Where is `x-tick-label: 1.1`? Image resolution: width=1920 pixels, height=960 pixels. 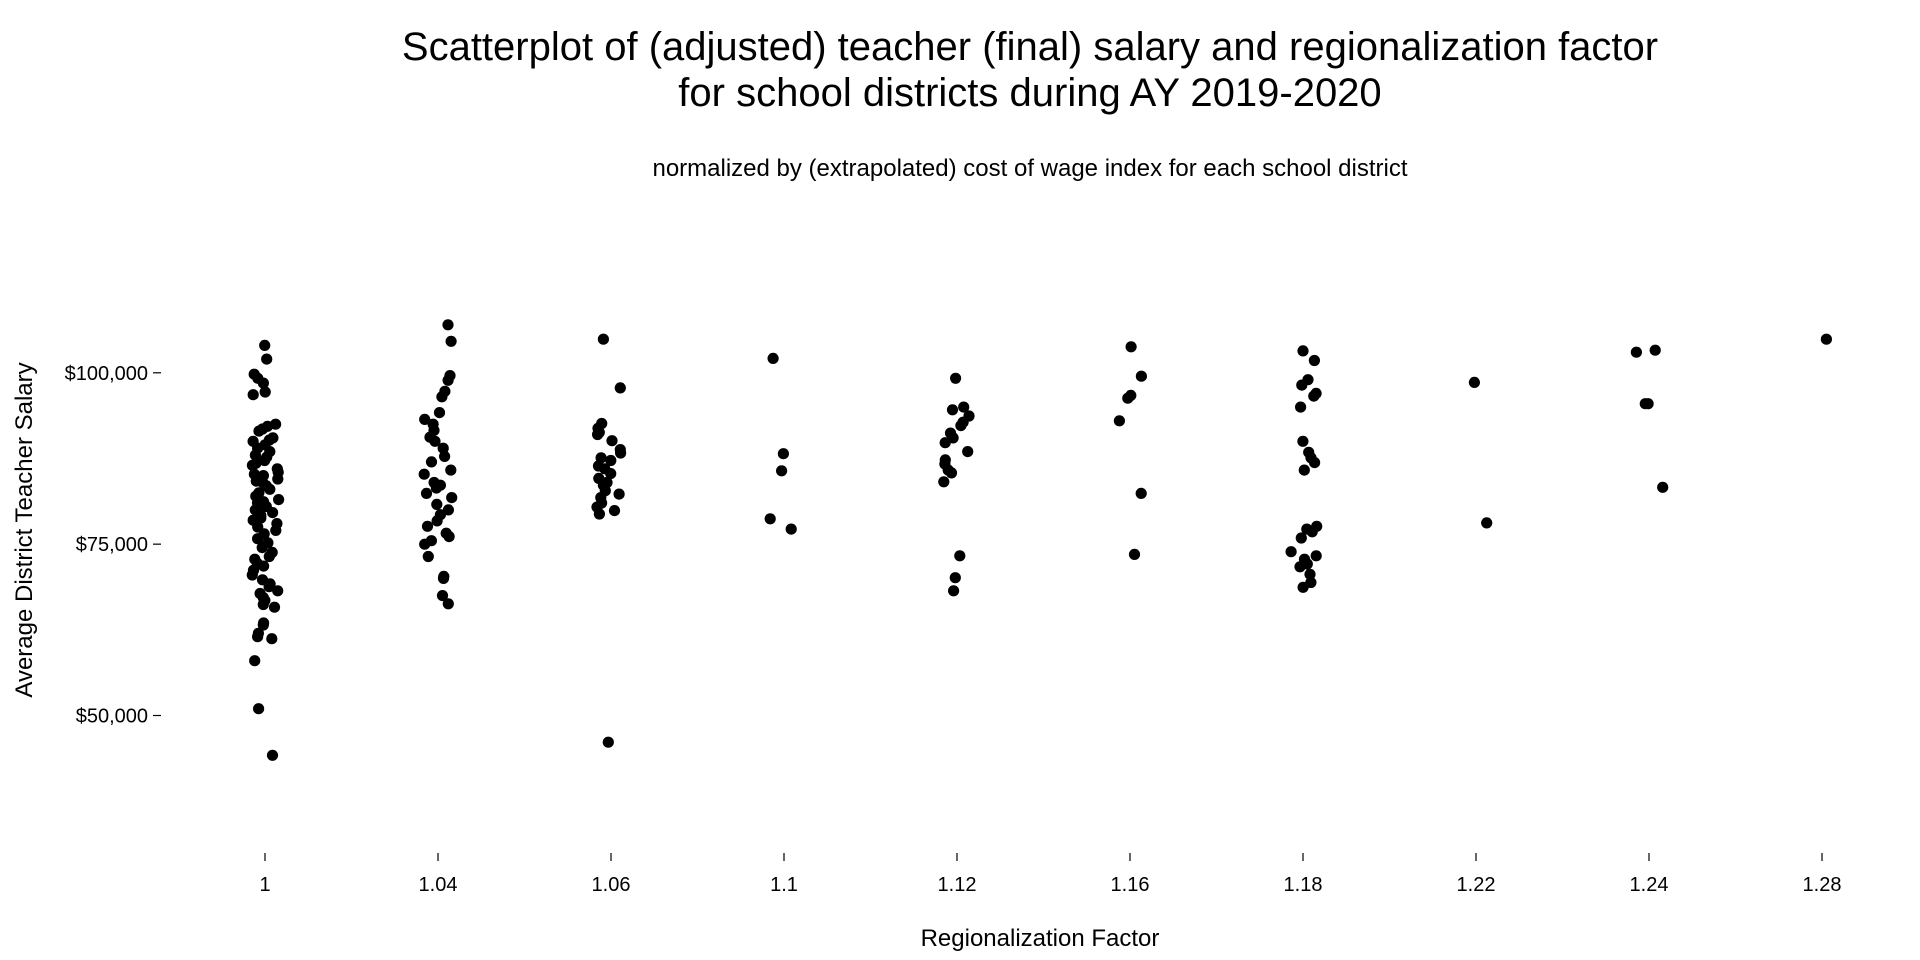 x-tick-label: 1.1 is located at coordinates (784, 885).